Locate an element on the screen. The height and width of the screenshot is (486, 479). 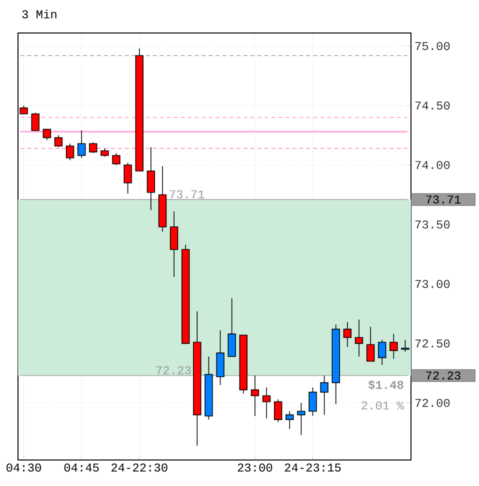
y-tick-label: 72.50 is located at coordinates (432, 343).